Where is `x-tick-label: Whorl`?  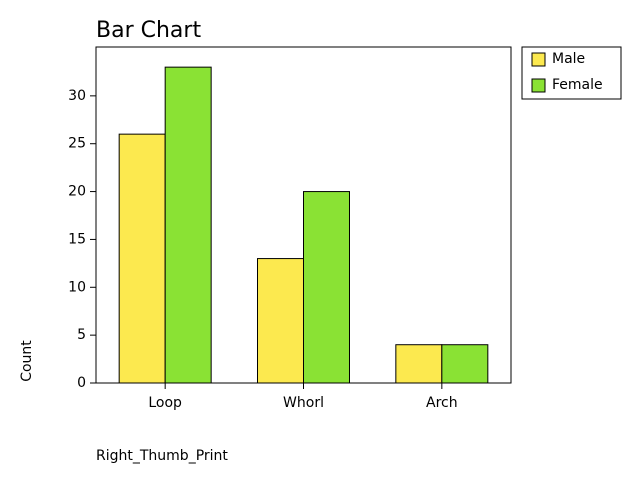 x-tick-label: Whorl is located at coordinates (303, 403).